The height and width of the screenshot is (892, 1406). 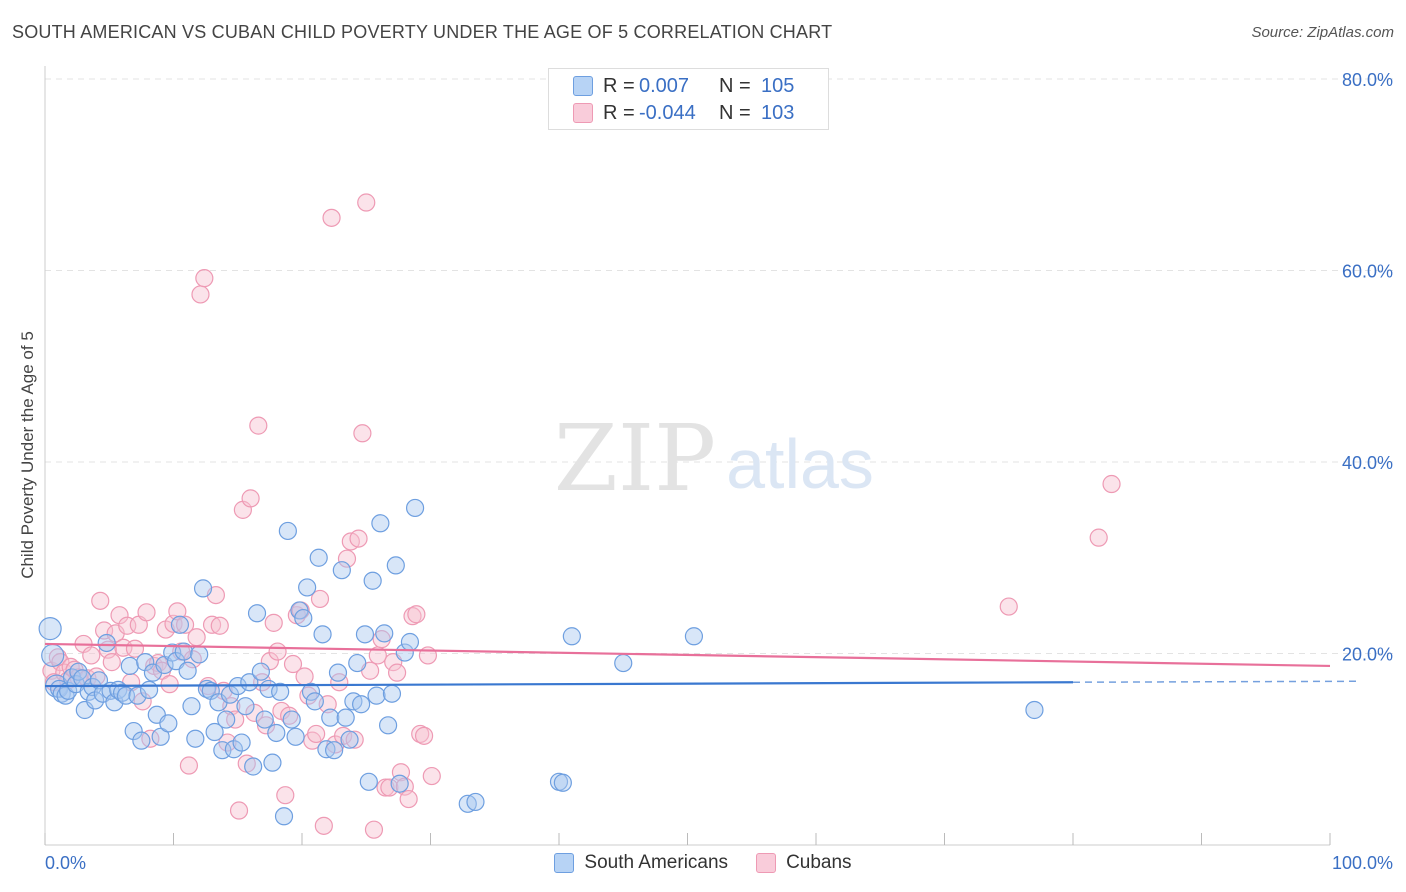 I want to click on south-americans-trend-extension, so click(x=1216, y=681).